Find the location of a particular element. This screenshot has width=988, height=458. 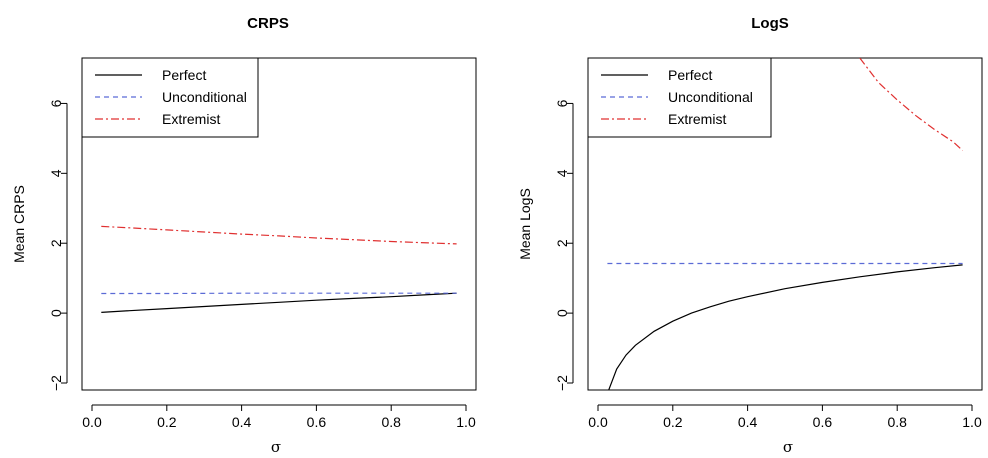

y-axis-label: Mean LogS is located at coordinates (525, 224).